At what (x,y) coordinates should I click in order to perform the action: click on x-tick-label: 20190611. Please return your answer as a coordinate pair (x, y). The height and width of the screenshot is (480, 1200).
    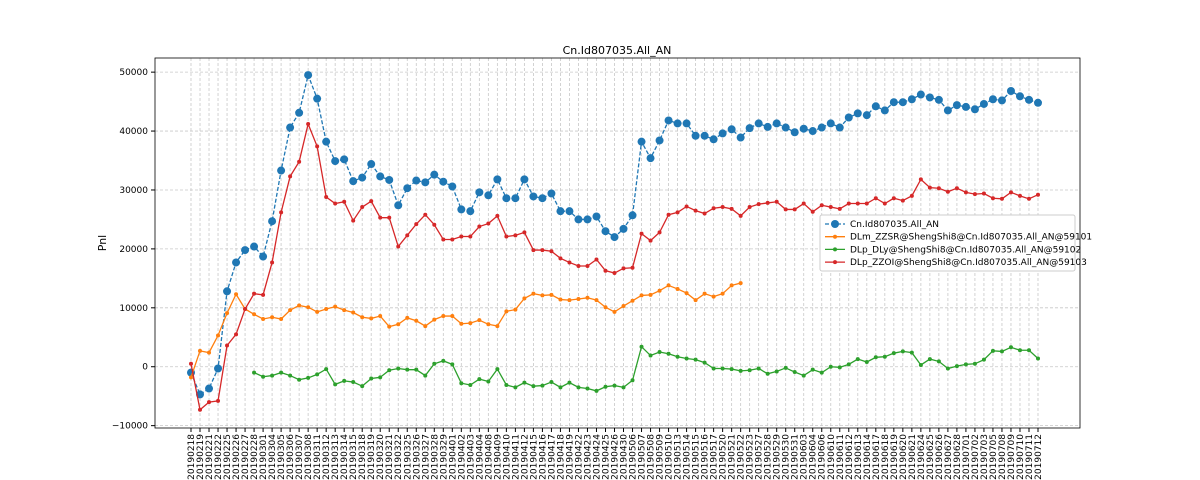
    Looking at the image, I should click on (841, 457).